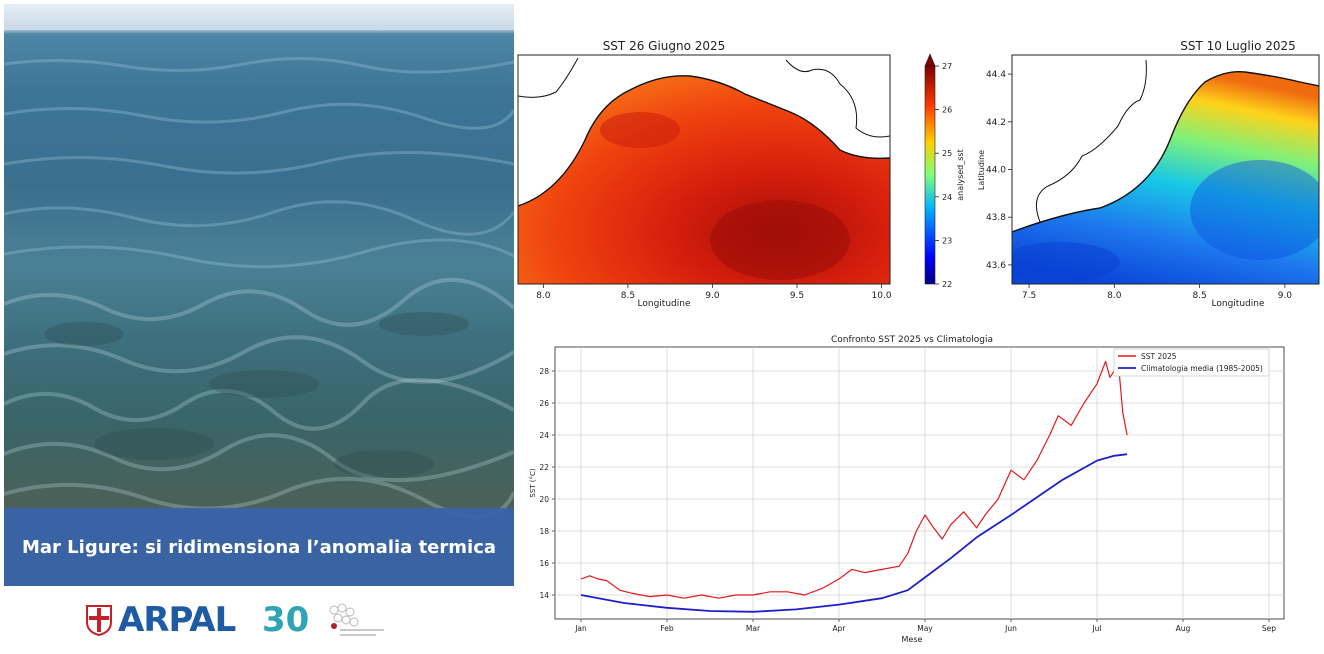 The height and width of the screenshot is (654, 1324). I want to click on snpa-logo-icon, so click(356, 619).